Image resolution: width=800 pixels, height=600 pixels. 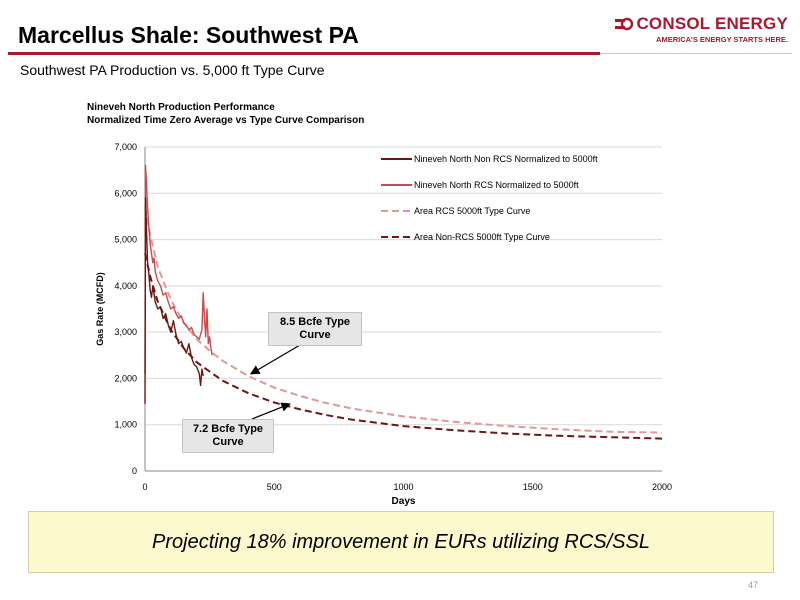 What do you see at coordinates (696, 53) in the screenshot?
I see `title-rule-gray` at bounding box center [696, 53].